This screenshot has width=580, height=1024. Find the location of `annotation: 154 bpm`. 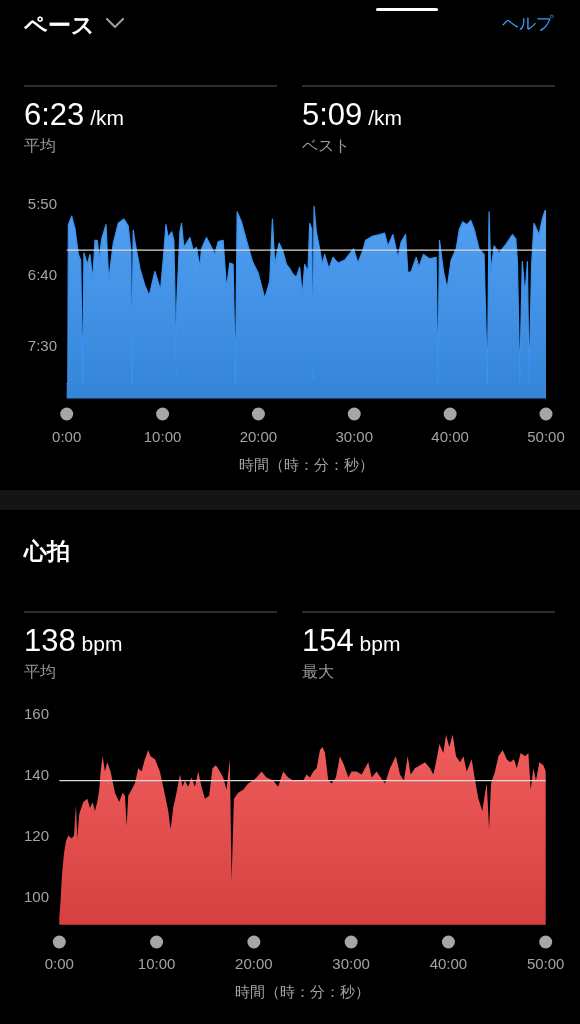

annotation: 154 bpm is located at coordinates (351, 640).